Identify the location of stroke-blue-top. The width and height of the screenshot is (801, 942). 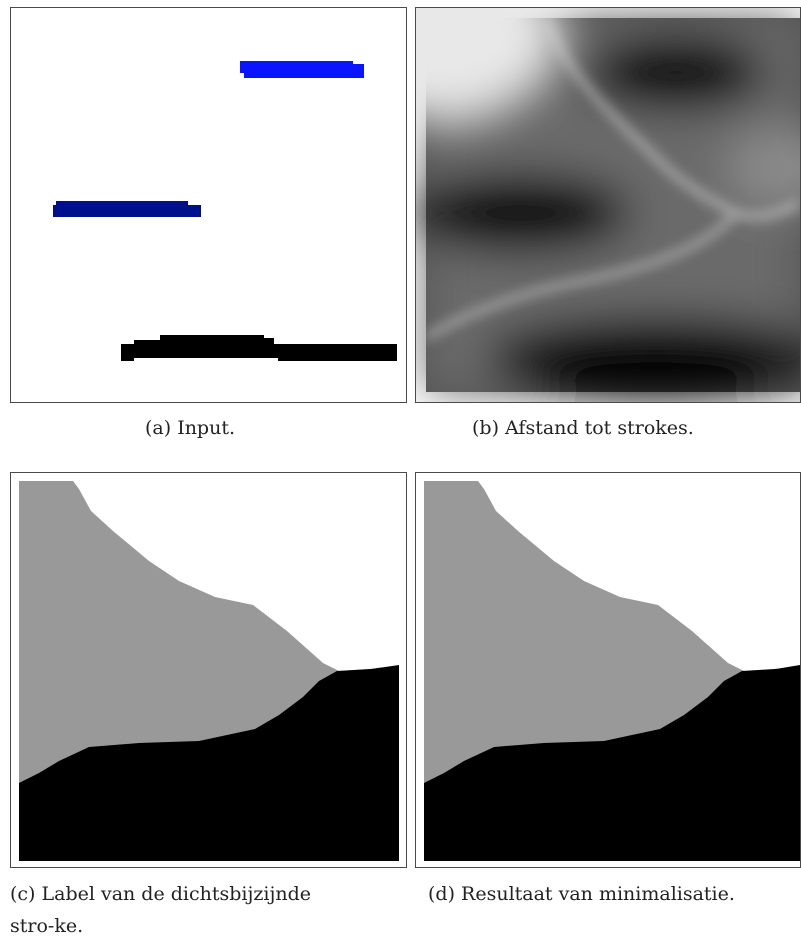
(302, 69).